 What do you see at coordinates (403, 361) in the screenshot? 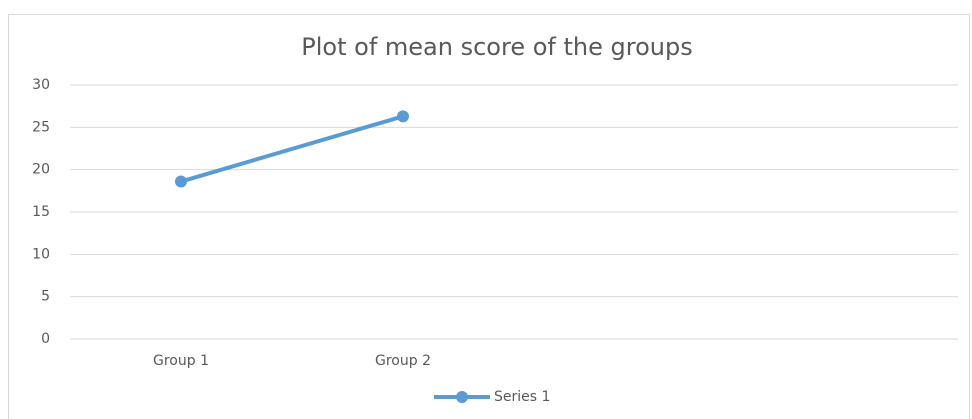
I see `x-tick-label: Group 2` at bounding box center [403, 361].